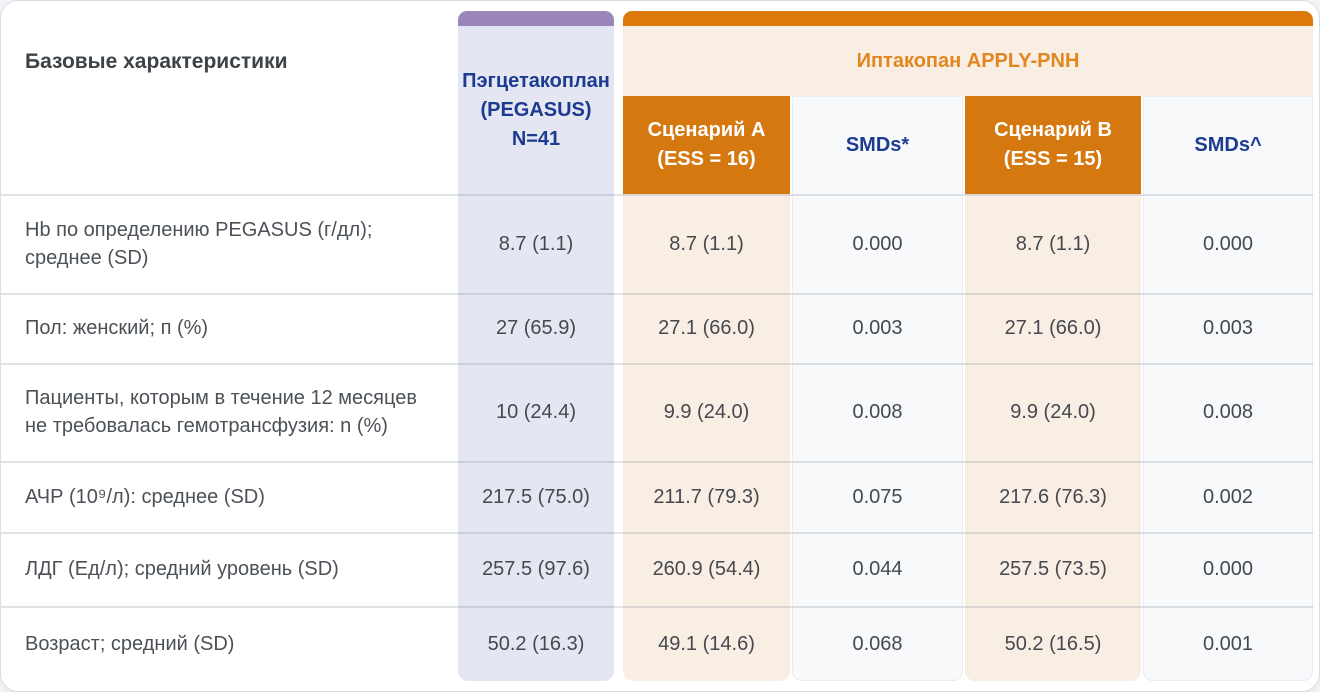 Image resolution: width=1320 pixels, height=692 pixels. What do you see at coordinates (1053, 496) in the screenshot?
I see `scenario-b-value: 217.6 (76.3)` at bounding box center [1053, 496].